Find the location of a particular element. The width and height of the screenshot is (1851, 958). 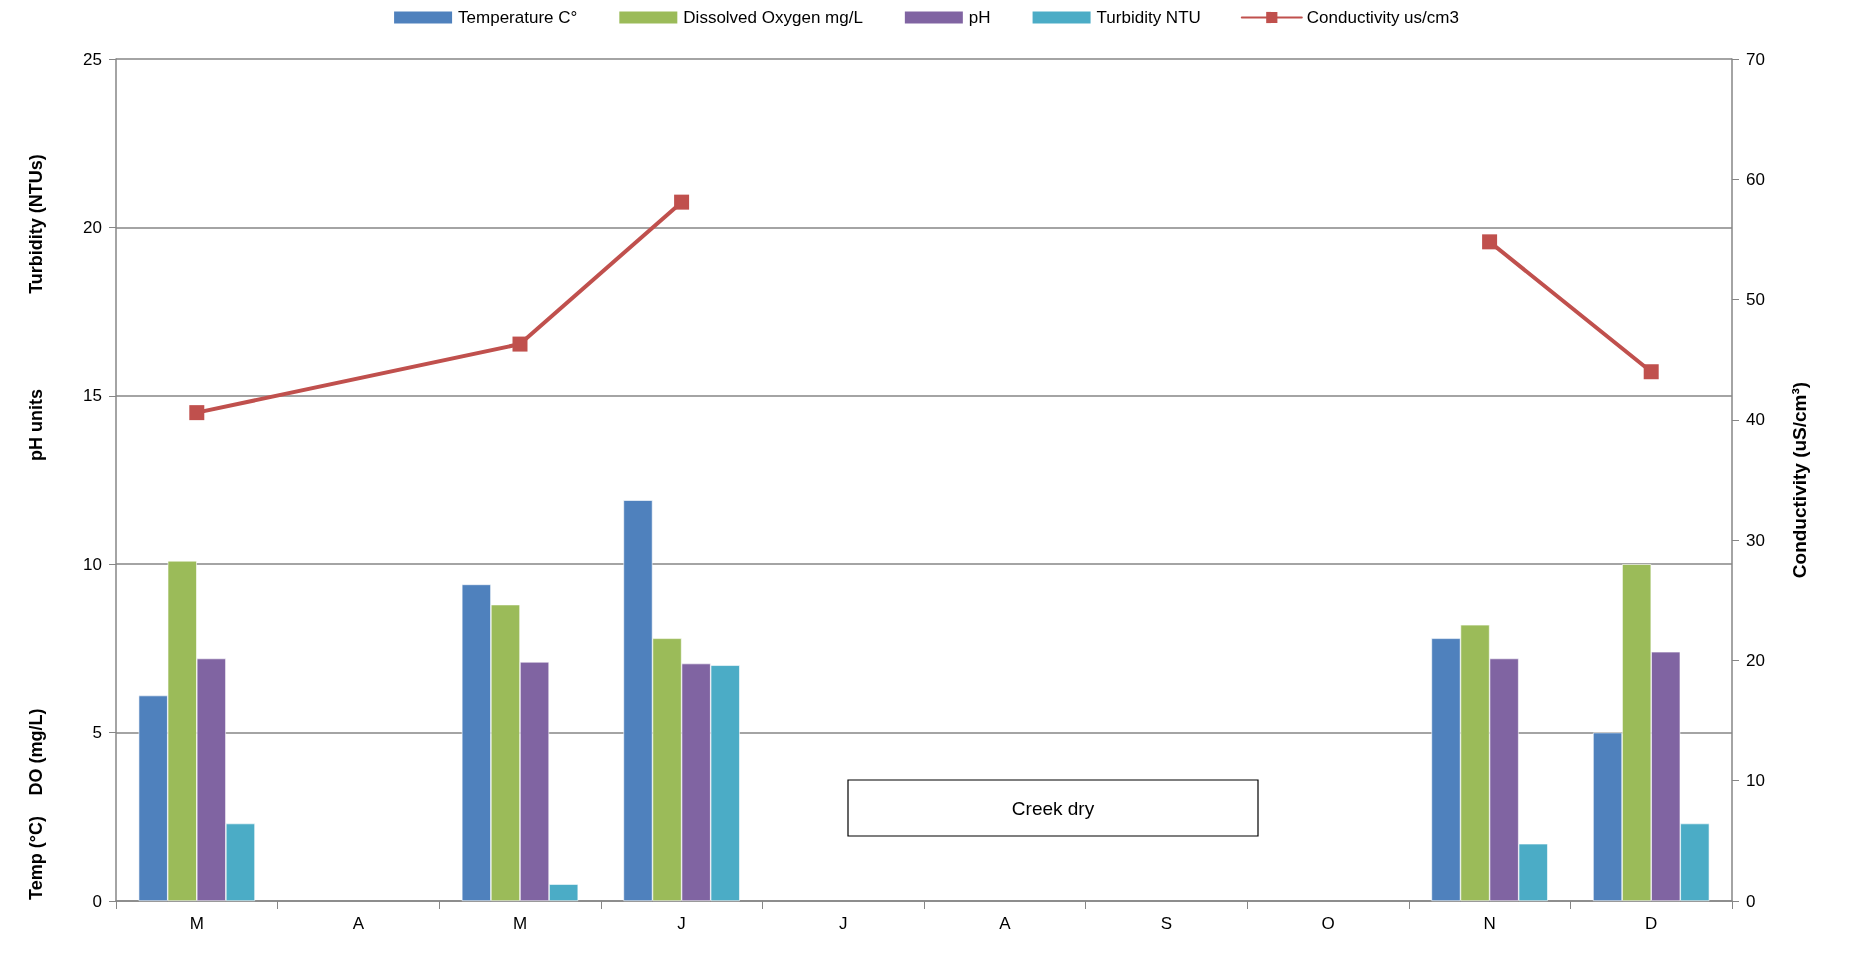

legend-label: pH is located at coordinates (979, 17).